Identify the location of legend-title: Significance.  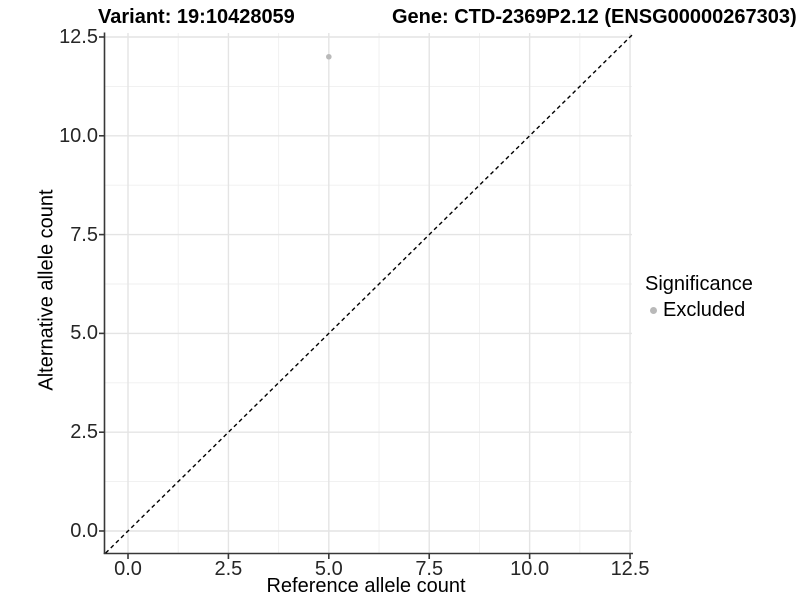
(699, 284).